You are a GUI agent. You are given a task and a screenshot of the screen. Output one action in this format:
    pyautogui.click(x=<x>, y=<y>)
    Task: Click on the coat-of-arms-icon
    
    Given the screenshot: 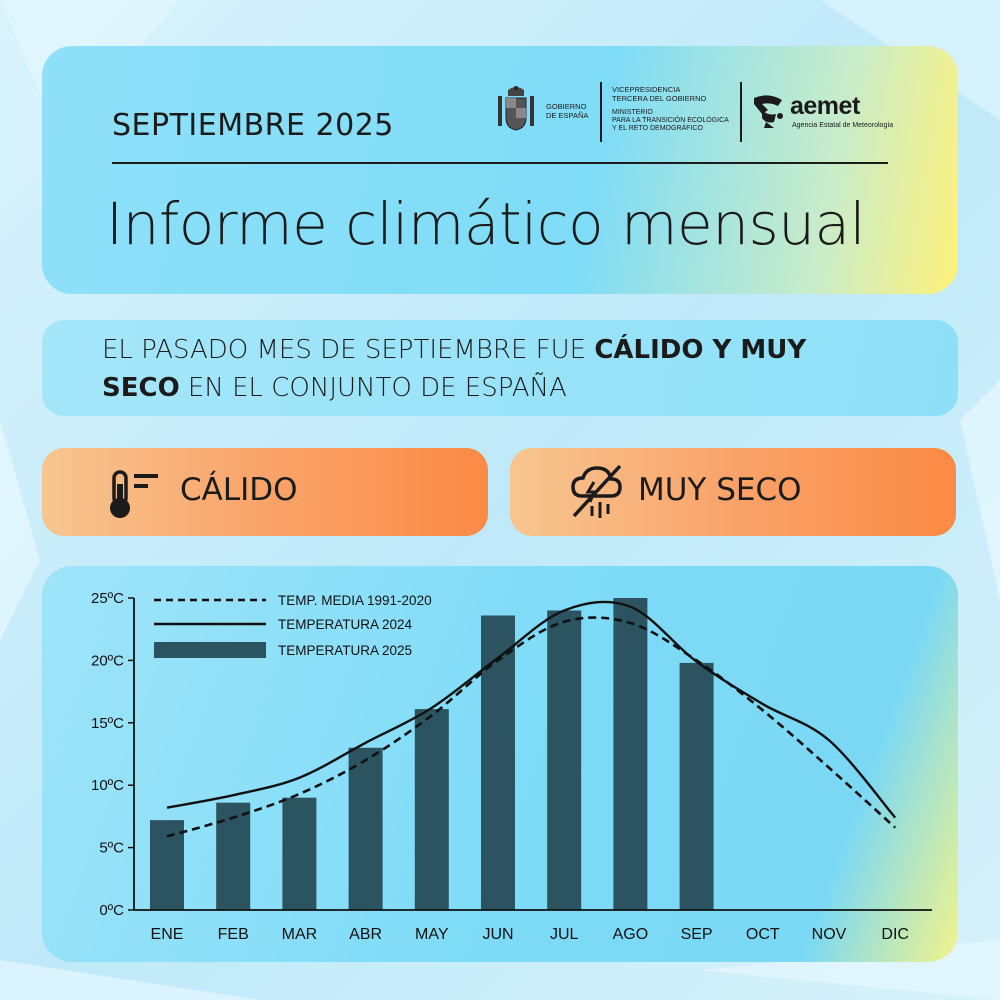 What is the action you would take?
    pyautogui.click(x=516, y=108)
    